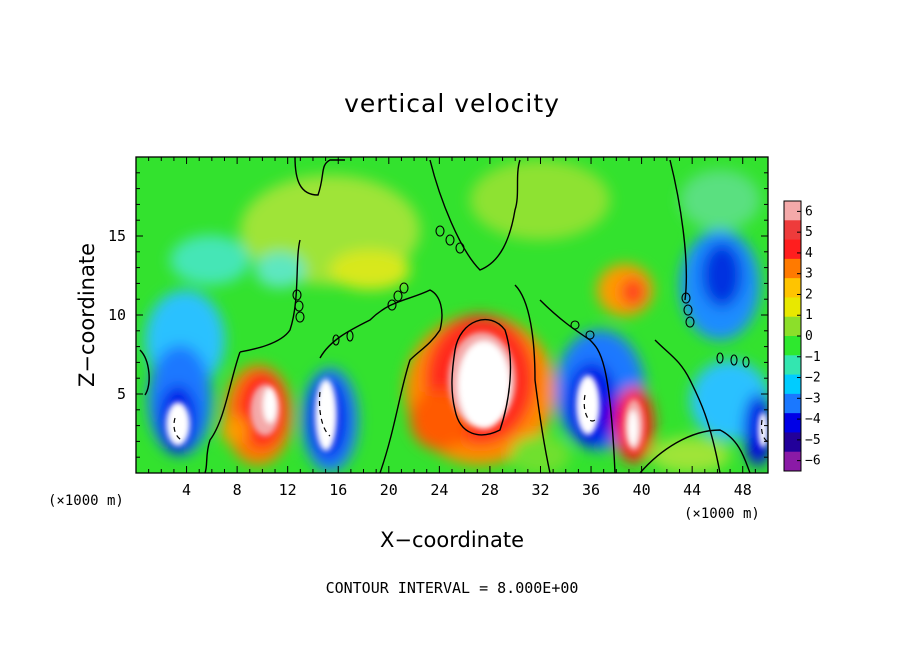 This screenshot has height=654, width=904. Describe the element at coordinates (490, 490) in the screenshot. I see `x-tick-label: 28` at that location.